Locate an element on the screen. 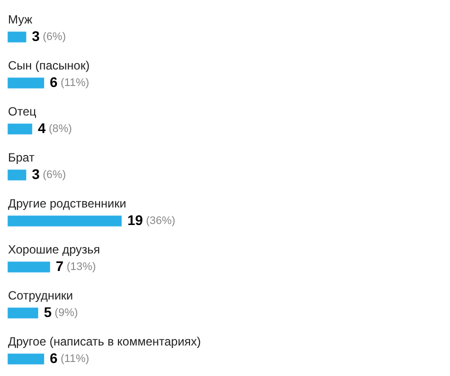 The height and width of the screenshot is (376, 450). data-label: 5 (9%) is located at coordinates (61, 312).